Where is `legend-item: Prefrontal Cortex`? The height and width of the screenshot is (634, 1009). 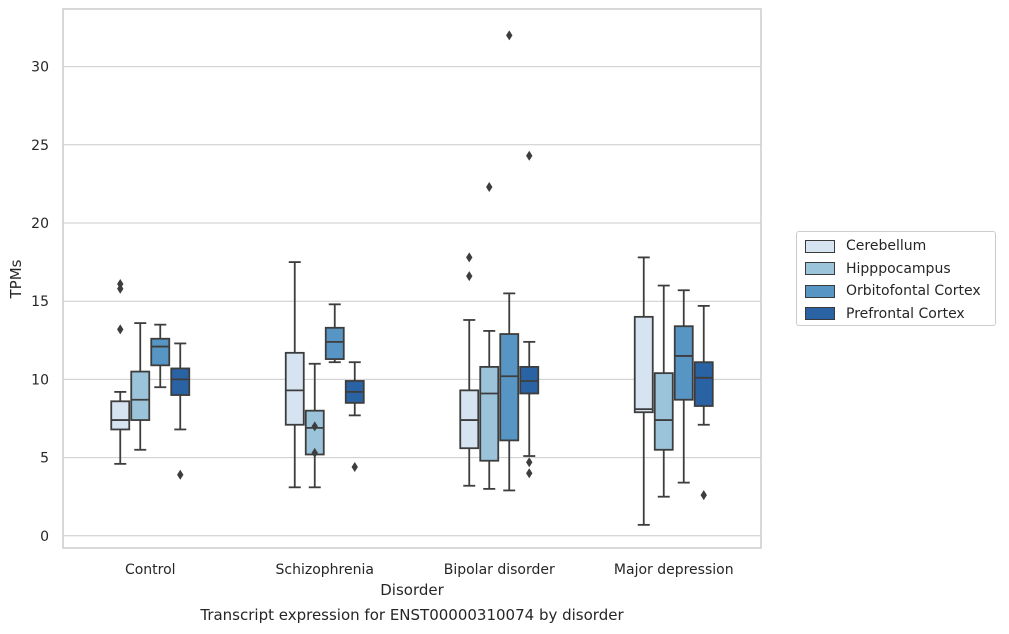 legend-item: Prefrontal Cortex is located at coordinates (900, 314).